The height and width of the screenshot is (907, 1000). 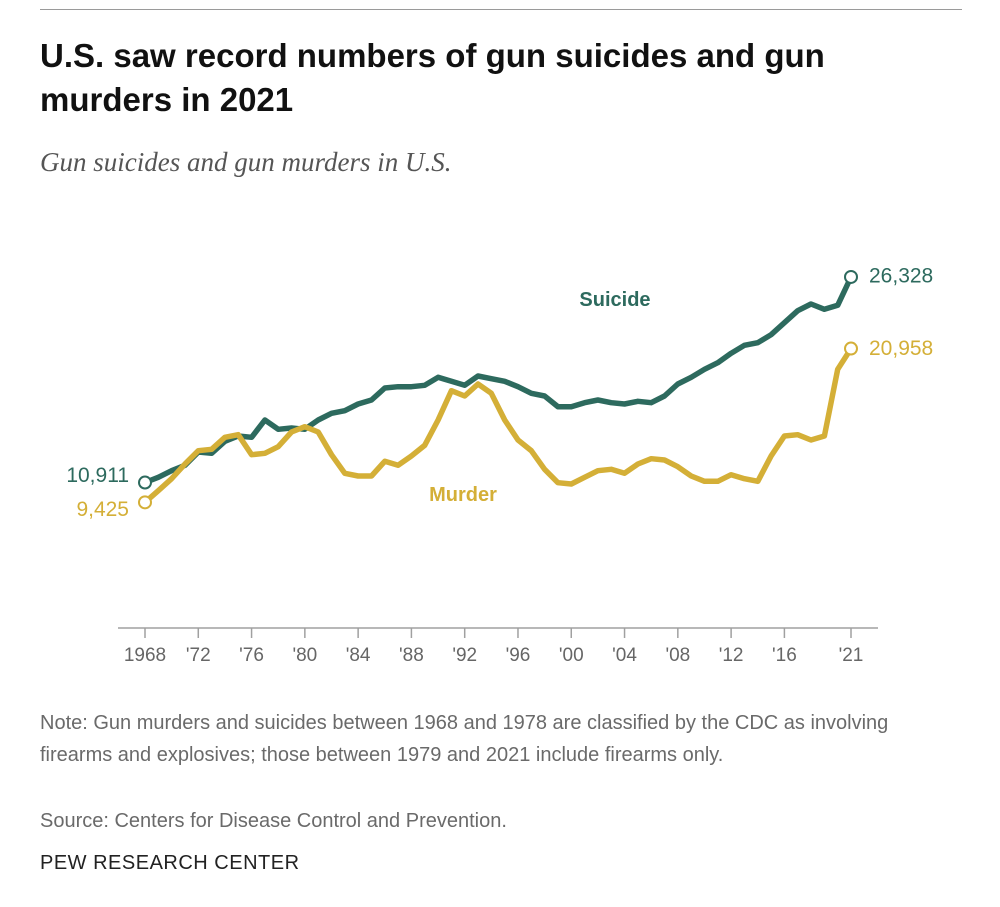 I want to click on murder-end-value: 20,958, so click(x=901, y=348).